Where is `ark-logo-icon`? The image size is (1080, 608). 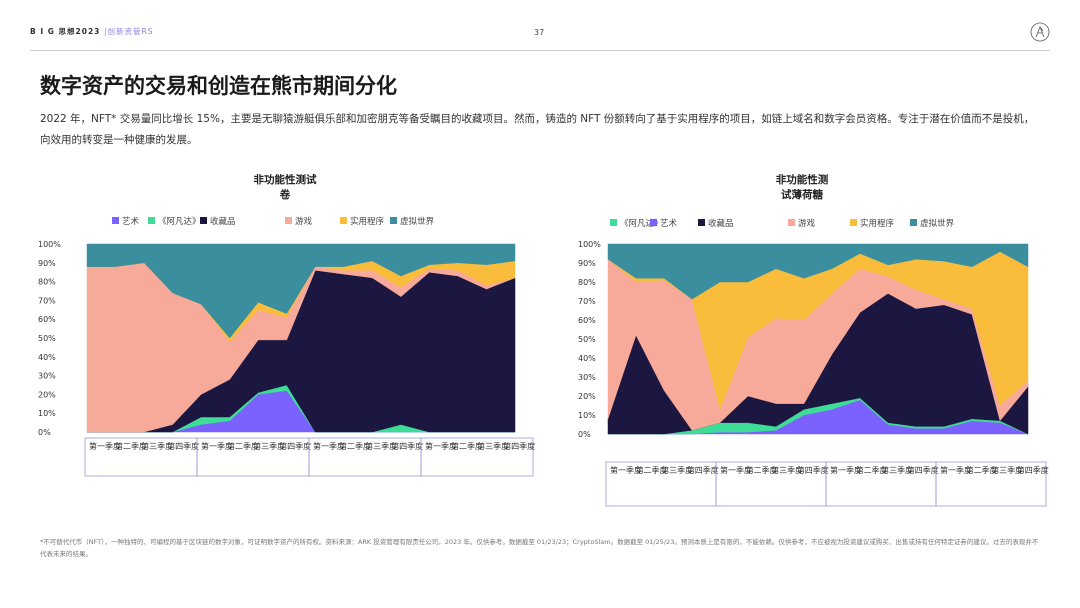
ark-logo-icon is located at coordinates (1040, 32).